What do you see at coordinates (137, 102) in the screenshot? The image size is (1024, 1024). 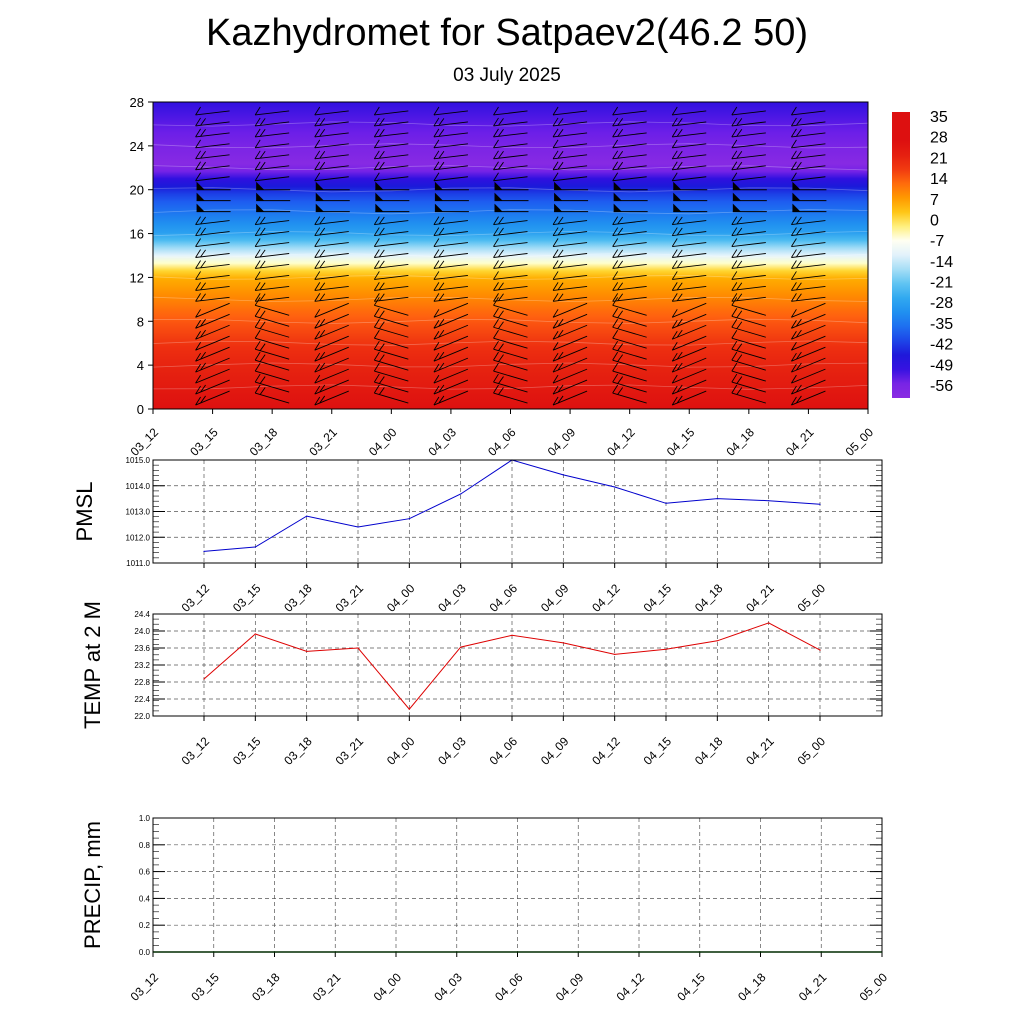 I see `section-y-tick-label: 28` at bounding box center [137, 102].